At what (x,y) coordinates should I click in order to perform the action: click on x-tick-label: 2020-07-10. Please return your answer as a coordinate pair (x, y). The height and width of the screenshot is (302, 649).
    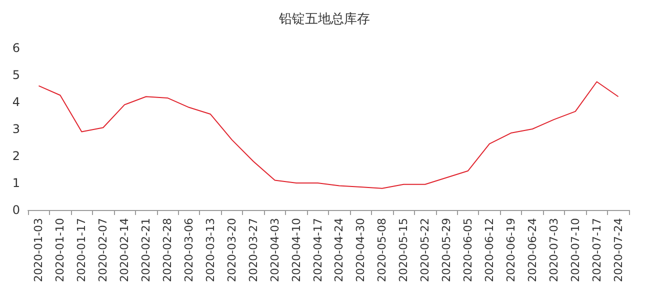
    Looking at the image, I should click on (575, 250).